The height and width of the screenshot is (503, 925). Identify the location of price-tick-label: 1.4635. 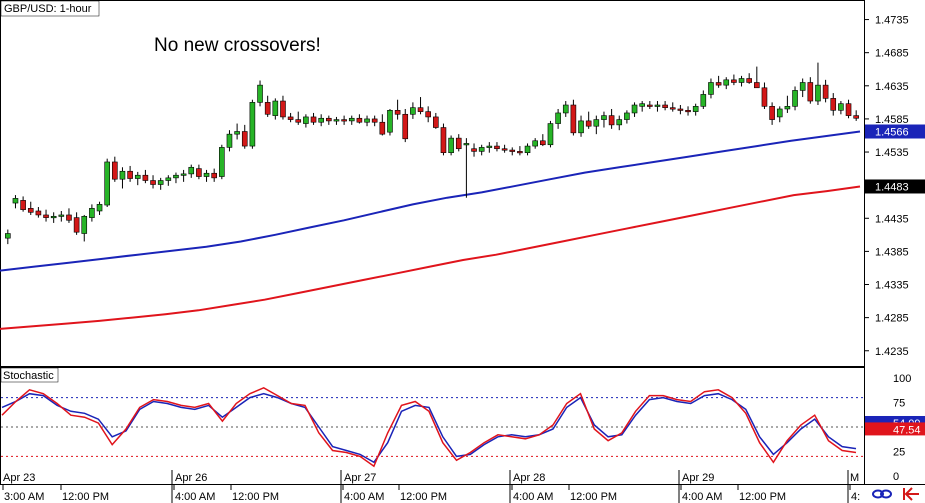
(892, 87).